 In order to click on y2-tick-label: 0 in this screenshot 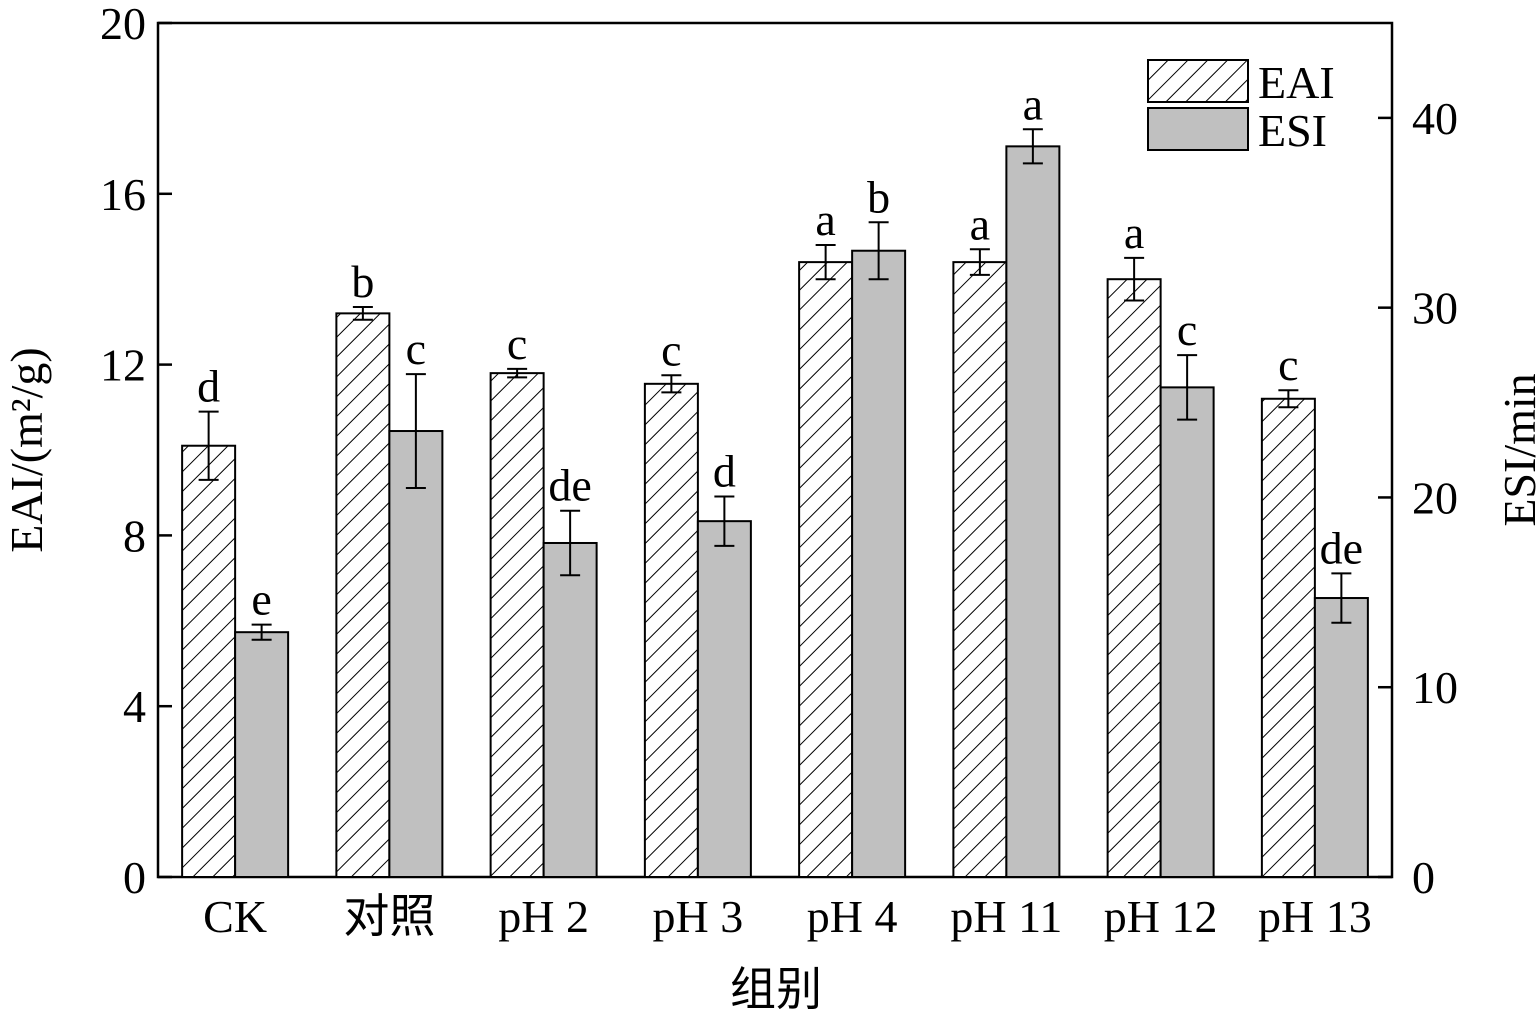, I will do `click(1423, 877)`.